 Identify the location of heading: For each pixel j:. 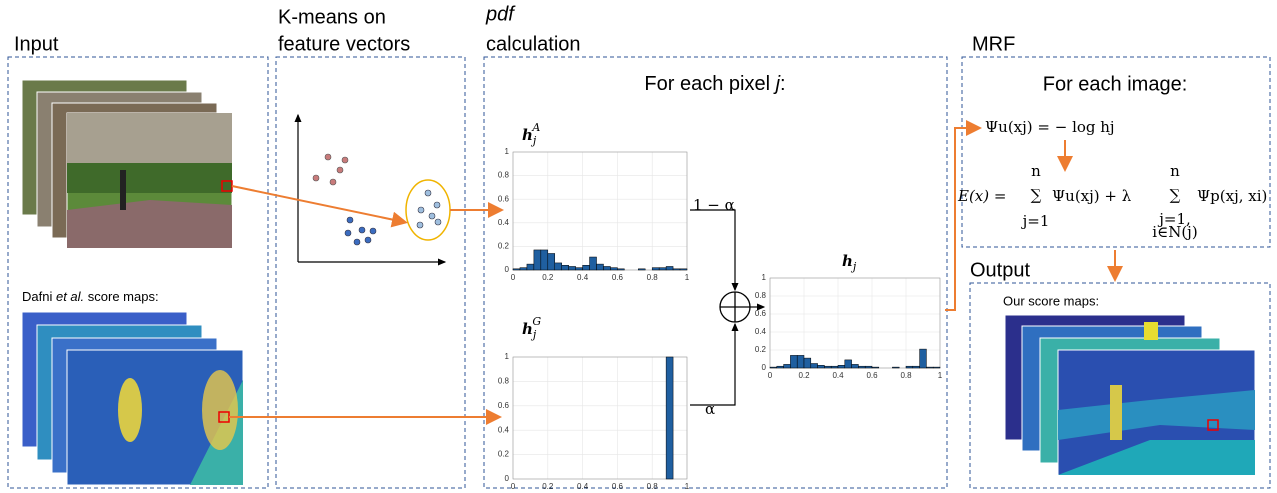
(714, 84).